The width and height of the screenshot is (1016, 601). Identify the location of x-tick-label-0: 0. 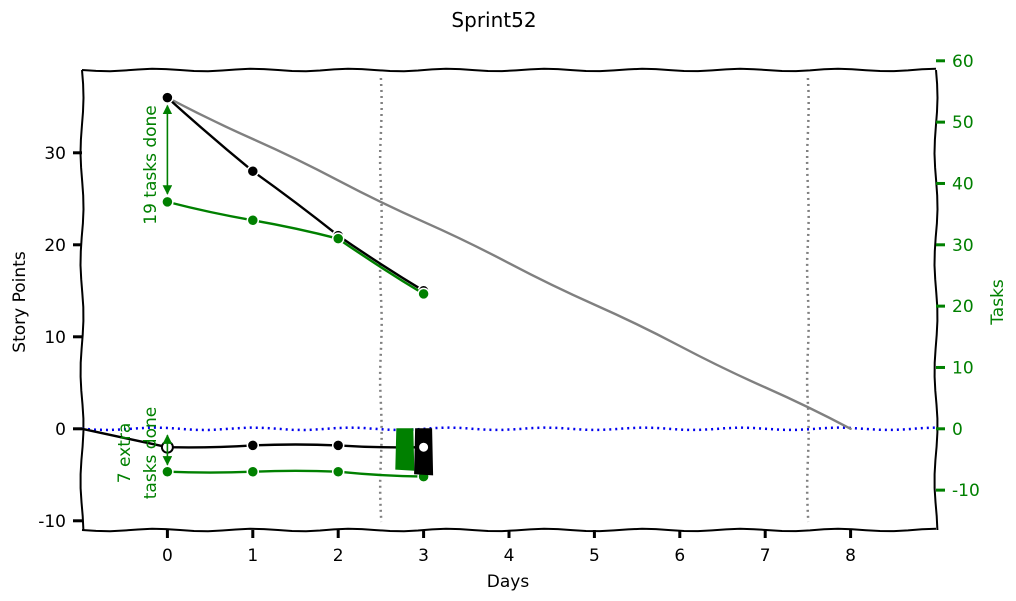
(167, 556).